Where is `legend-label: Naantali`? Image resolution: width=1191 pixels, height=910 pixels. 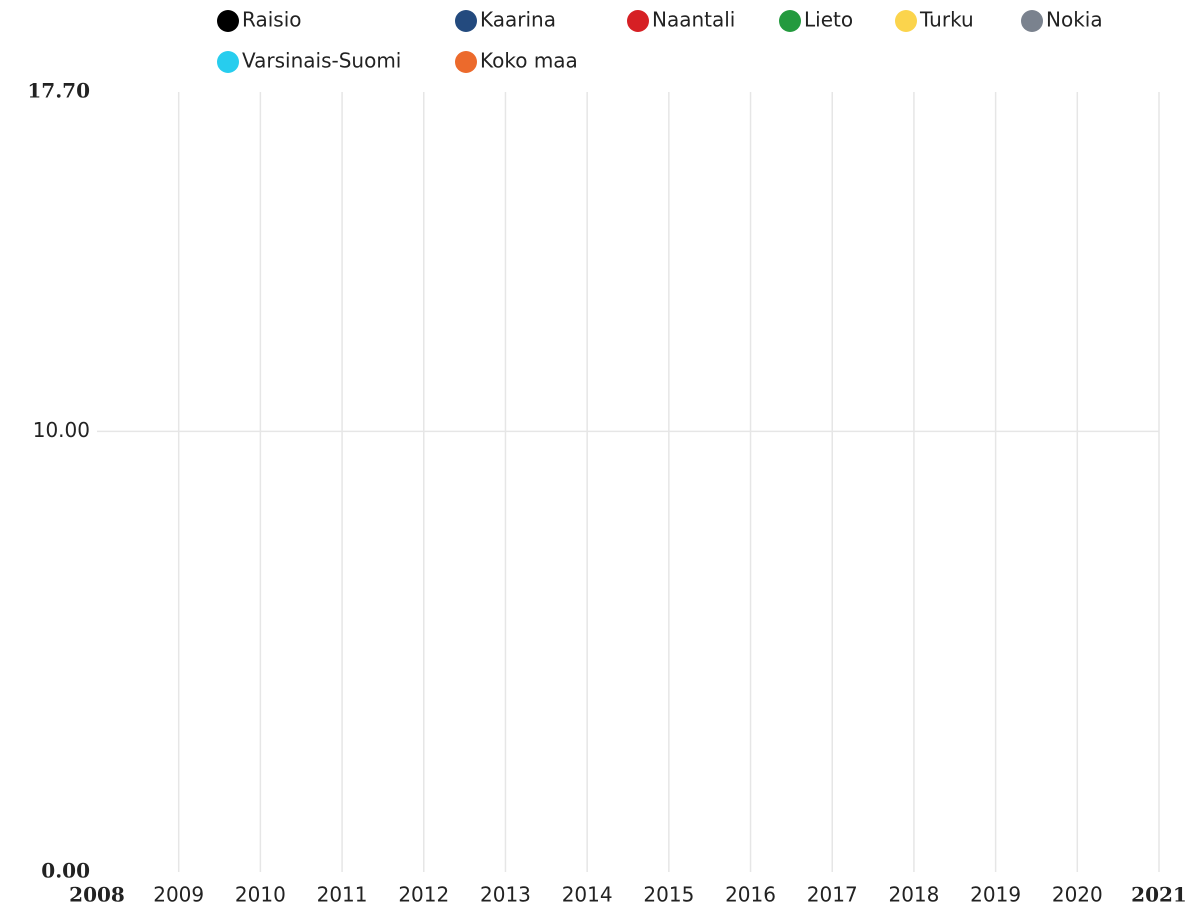
legend-label: Naantali is located at coordinates (693, 20).